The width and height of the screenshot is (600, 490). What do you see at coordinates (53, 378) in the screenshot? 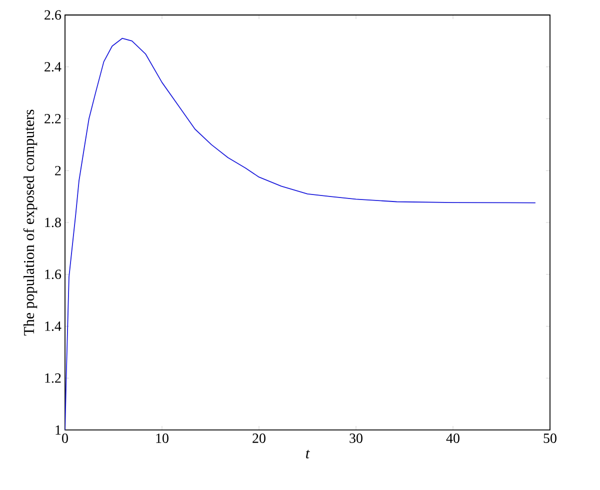
I see `y-tick-label: 1.2` at bounding box center [53, 378].